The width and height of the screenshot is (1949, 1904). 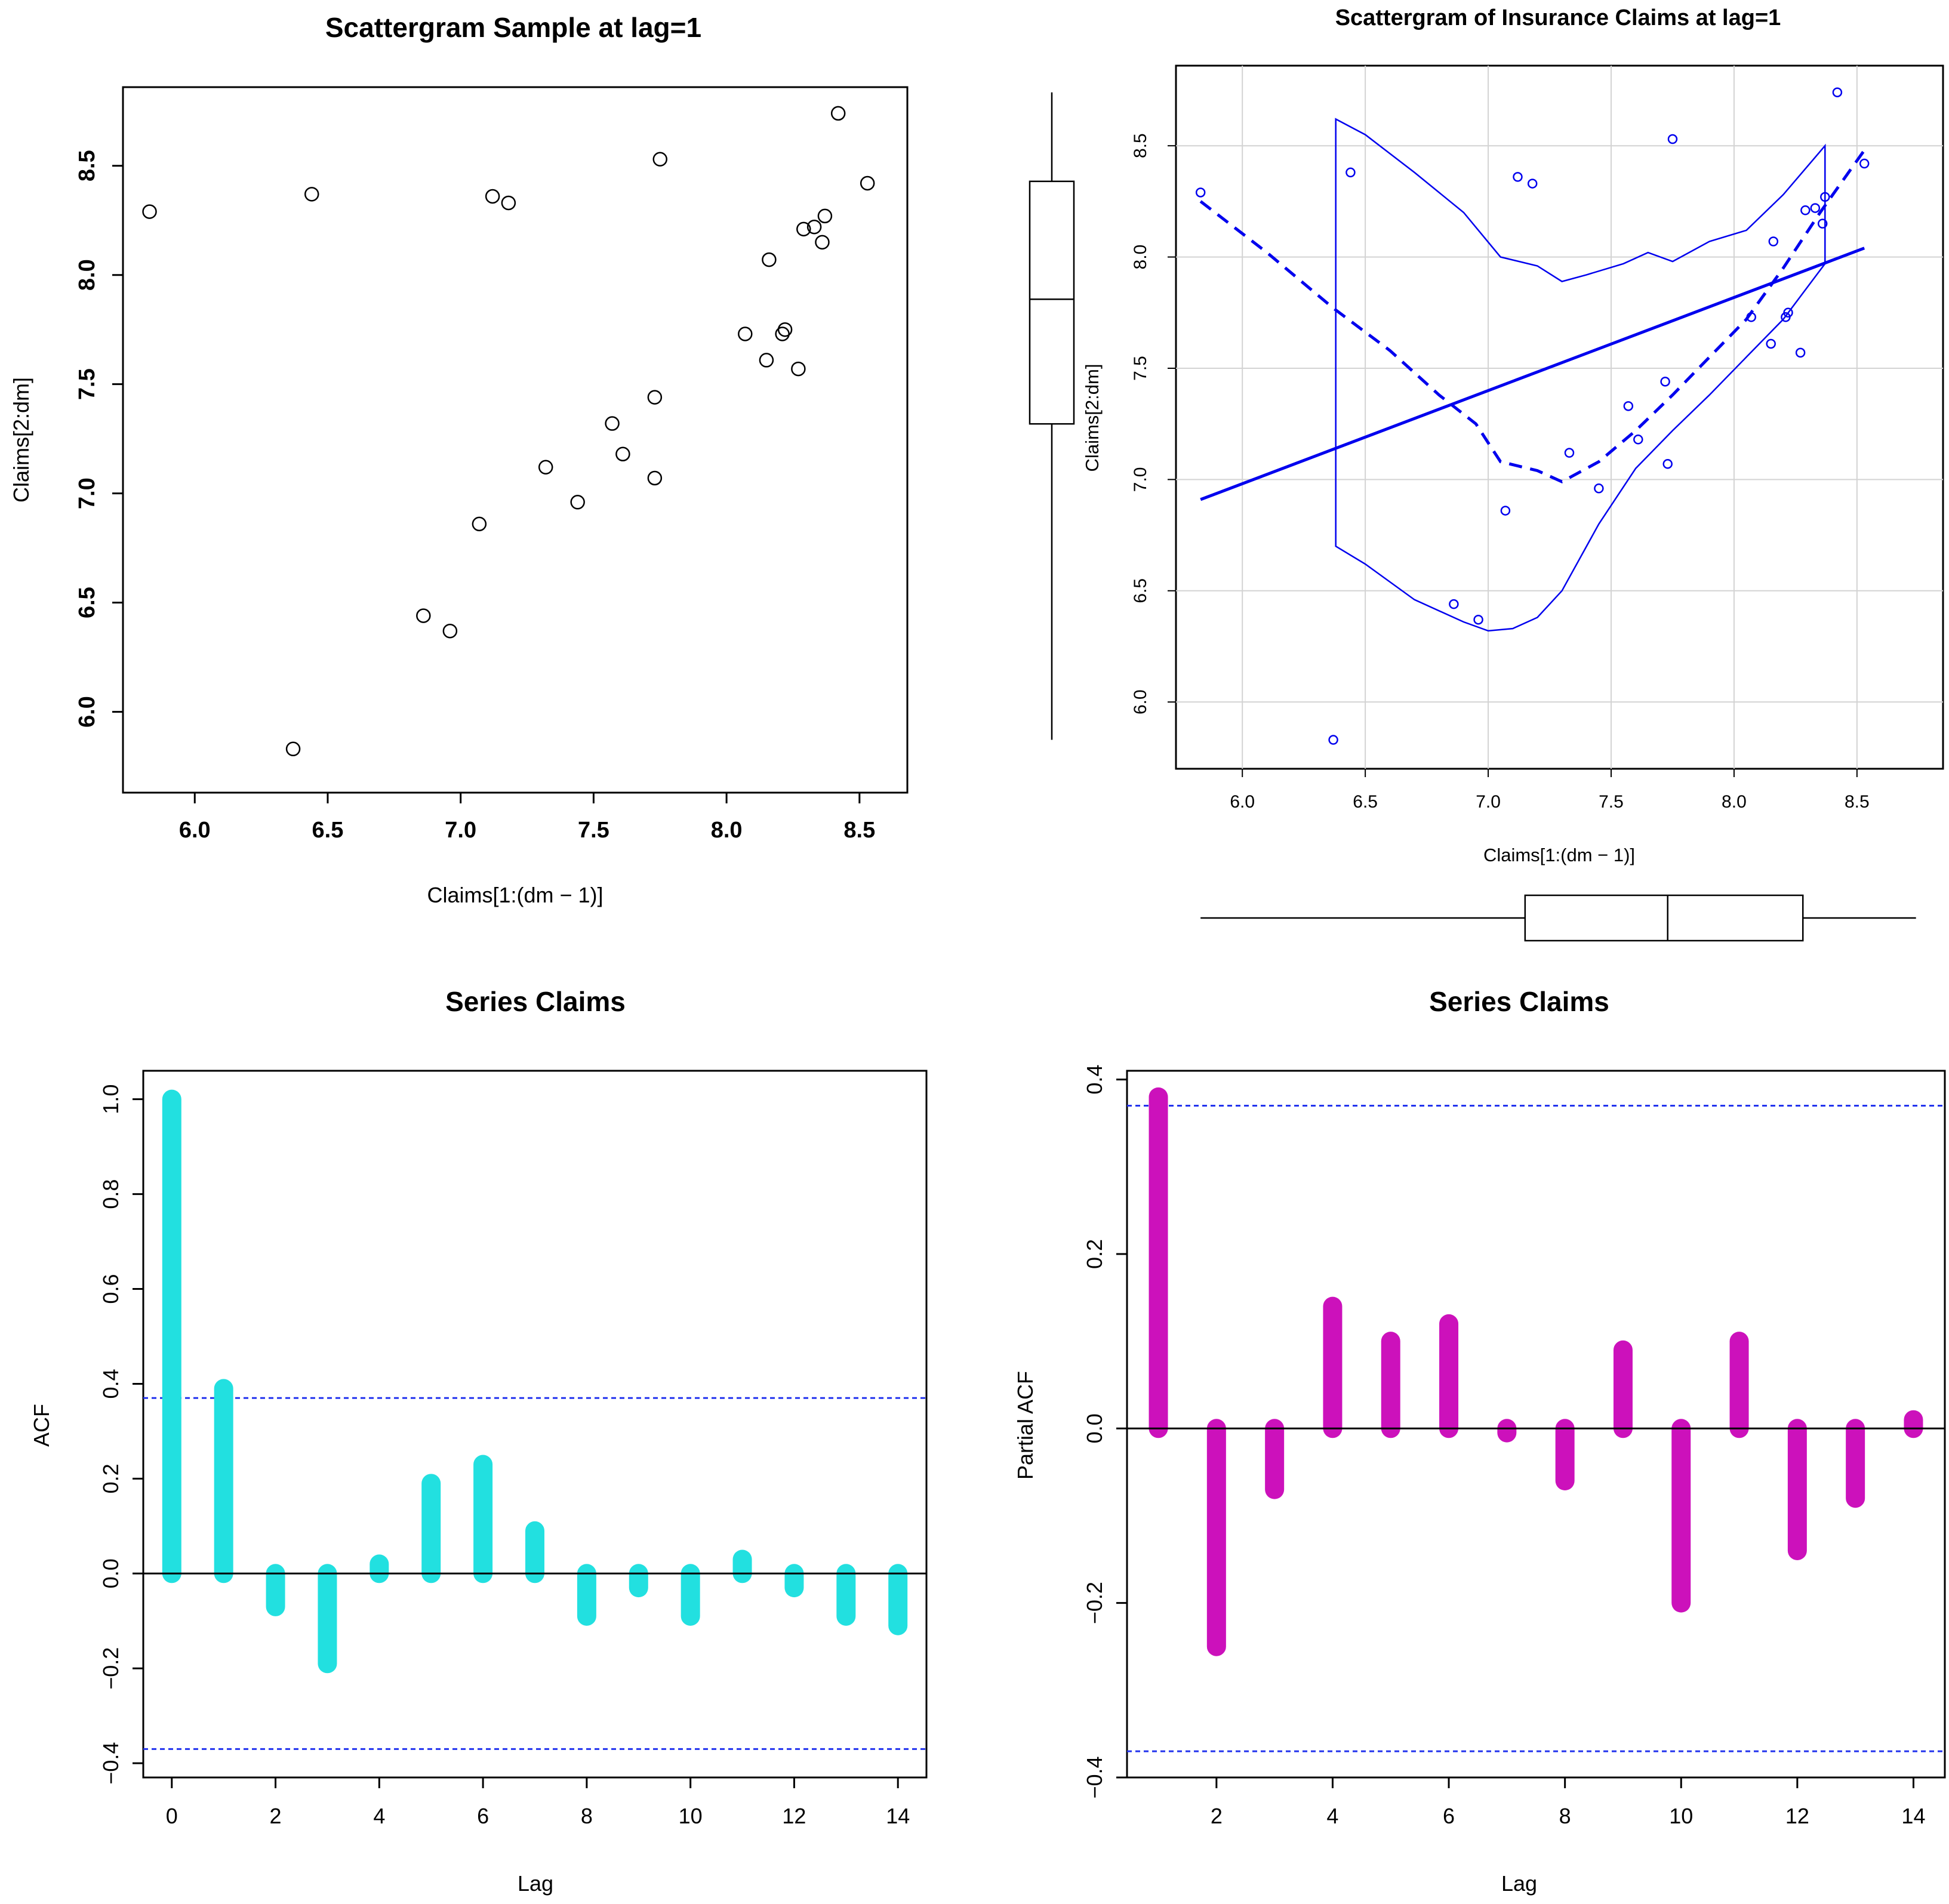 I want to click on y-tick-label: 0.4, so click(x=110, y=1383).